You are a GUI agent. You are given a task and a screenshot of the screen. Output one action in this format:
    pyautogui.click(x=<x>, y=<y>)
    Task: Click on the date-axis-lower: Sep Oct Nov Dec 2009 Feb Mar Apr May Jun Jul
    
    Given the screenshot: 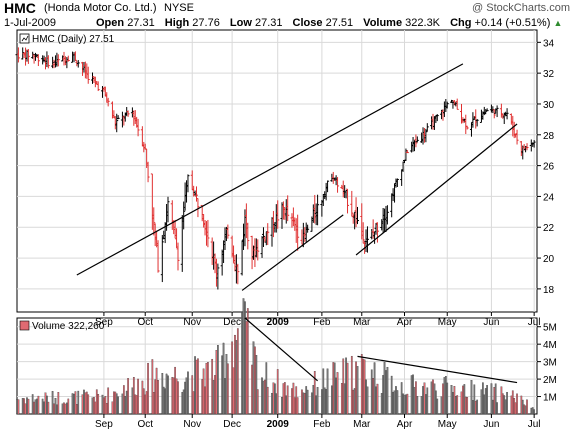 What is the action you would take?
    pyautogui.click(x=318, y=422)
    